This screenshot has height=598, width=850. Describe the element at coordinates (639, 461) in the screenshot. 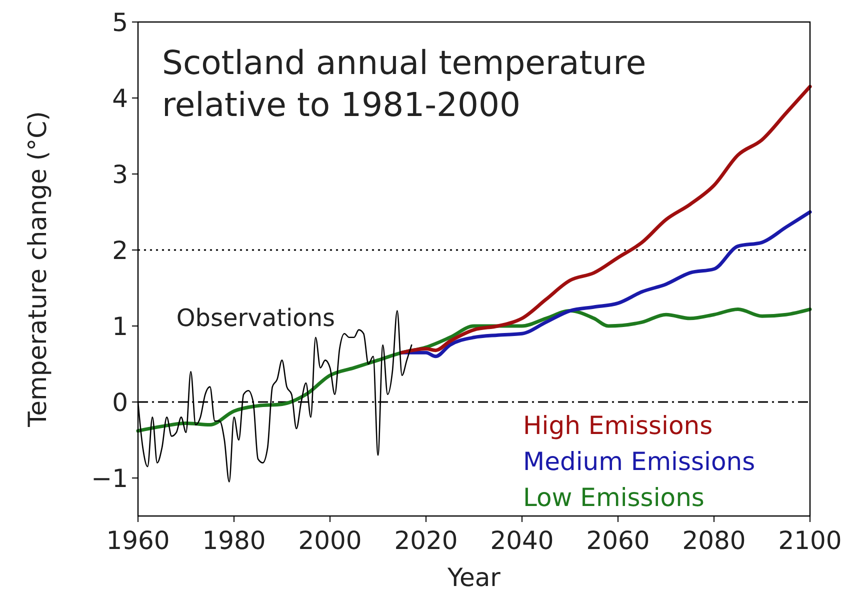

I see `text: Medium Emissions` at that location.